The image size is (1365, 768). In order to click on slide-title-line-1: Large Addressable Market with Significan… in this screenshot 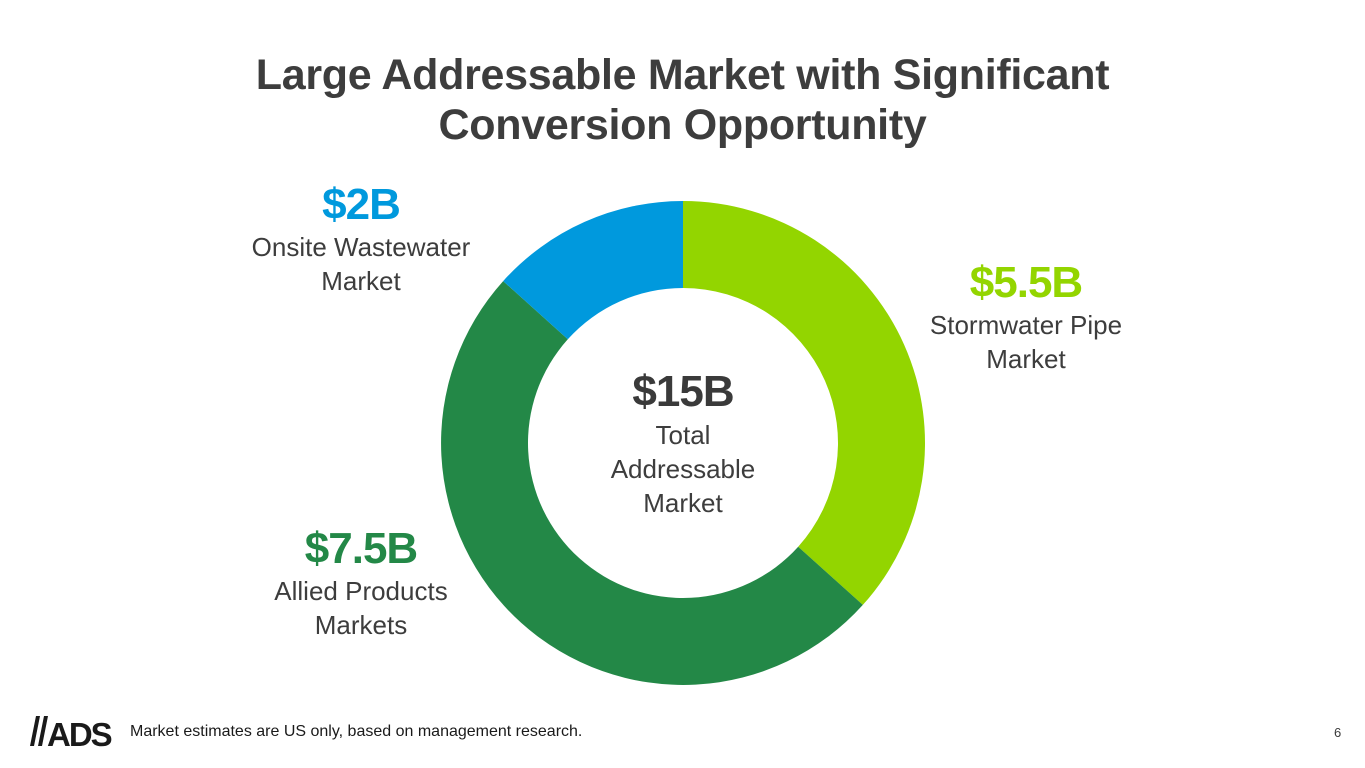, I will do `click(682, 75)`.